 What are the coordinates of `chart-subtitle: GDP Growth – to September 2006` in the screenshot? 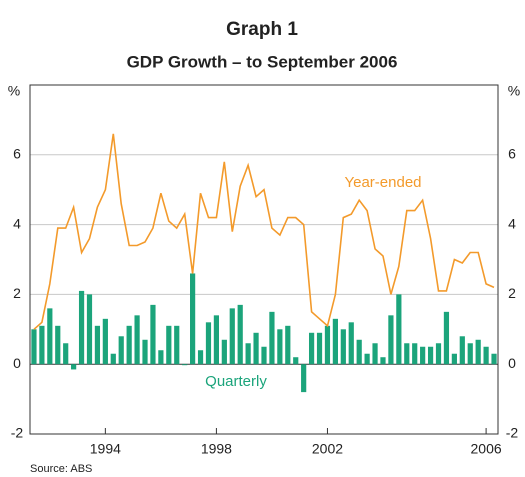 It's located at (262, 61).